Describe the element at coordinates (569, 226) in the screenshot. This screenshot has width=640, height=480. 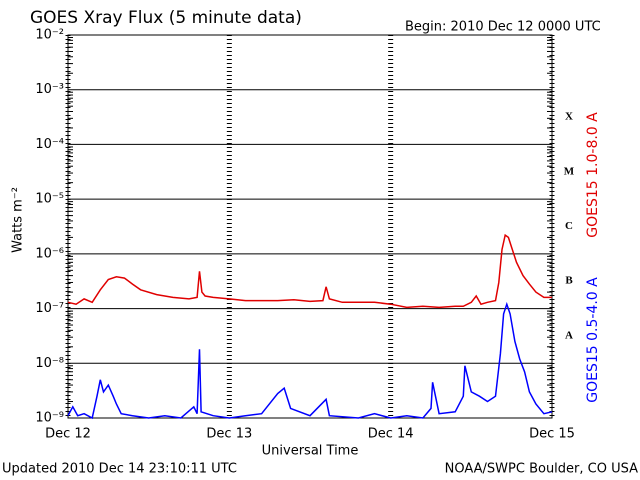
I see `flare-class: C` at that location.